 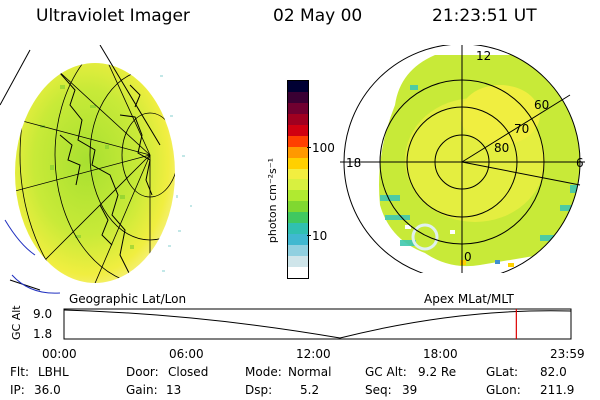 What do you see at coordinates (142, 390) in the screenshot?
I see `gain-label: Gain:` at bounding box center [142, 390].